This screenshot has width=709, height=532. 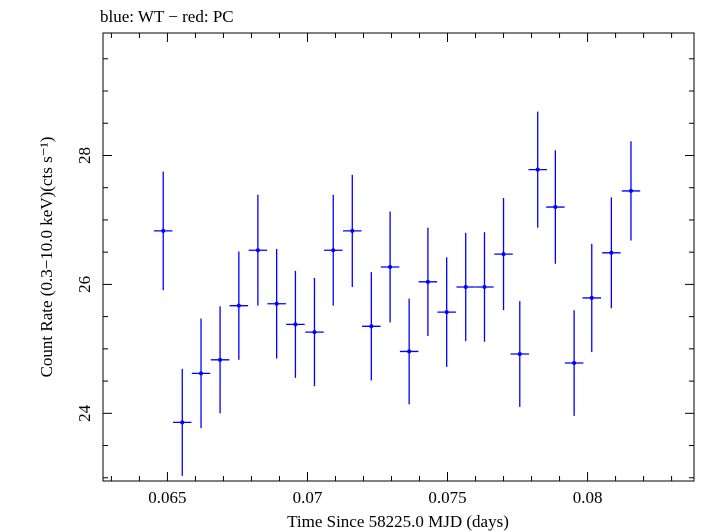 What do you see at coordinates (84, 413) in the screenshot?
I see `y-tick-label: 24` at bounding box center [84, 413].